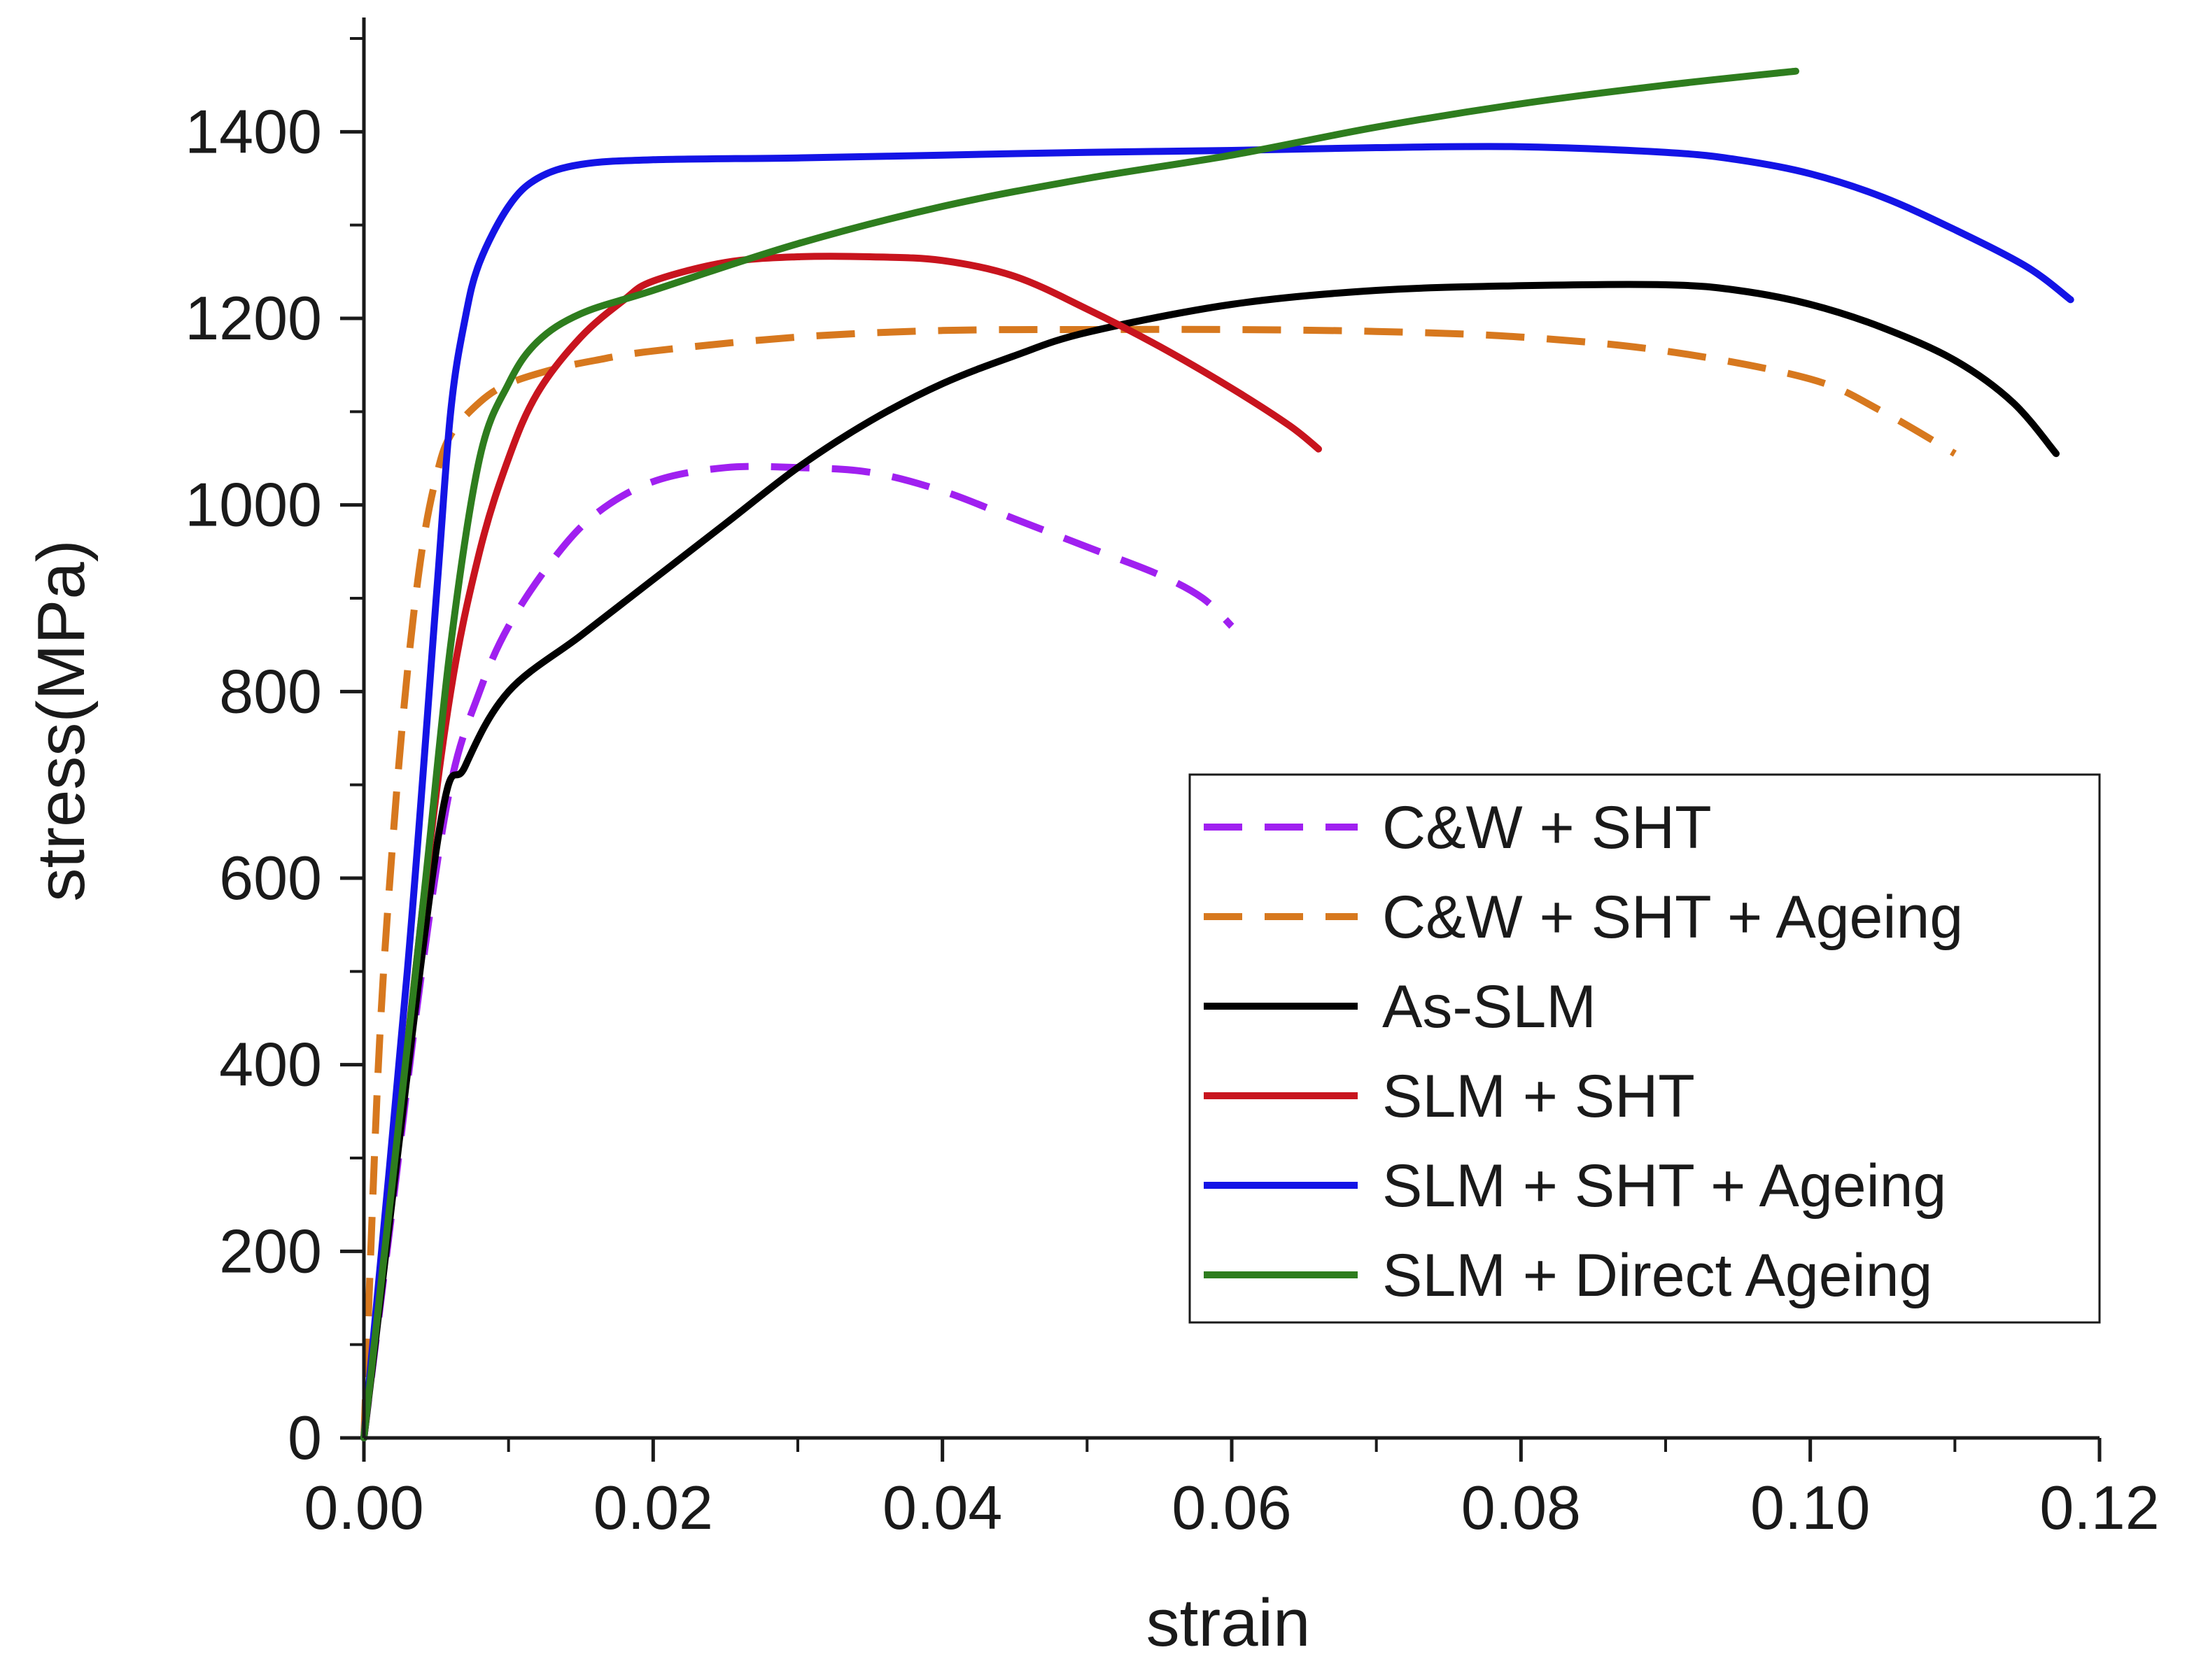  I want to click on x-axis-title: strain, so click(1229, 1623).